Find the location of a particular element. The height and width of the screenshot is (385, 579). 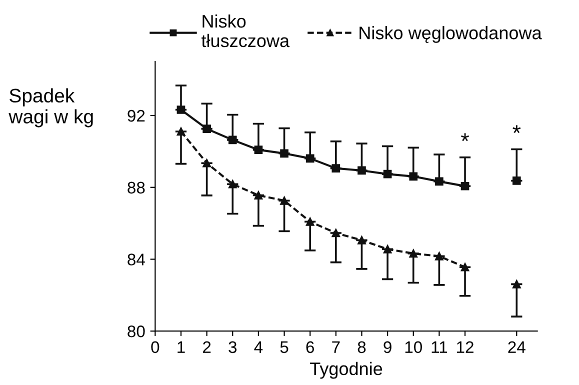

x-tick-label: 11 is located at coordinates (440, 347).